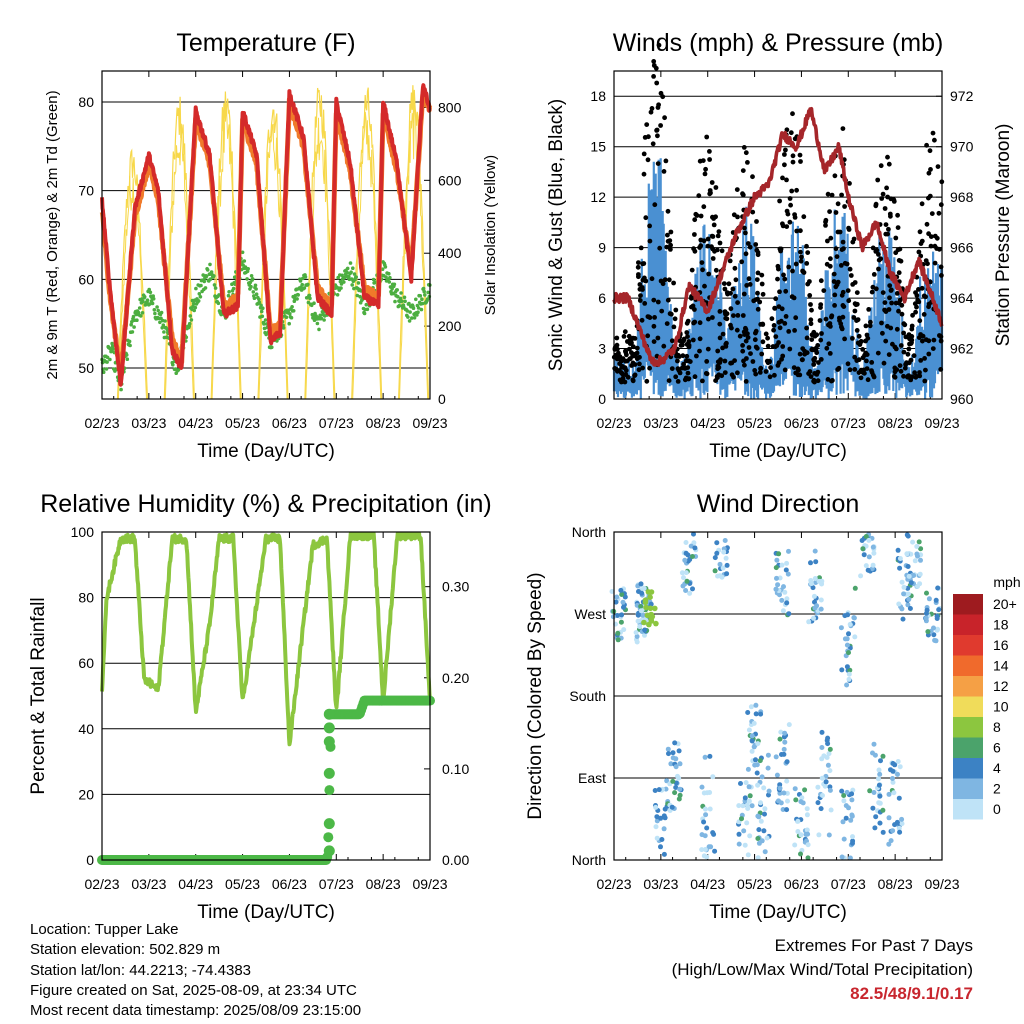 This screenshot has width=1024, height=1024. What do you see at coordinates (101, 884) in the screenshot?
I see `x-tick-label: 02/23` at bounding box center [101, 884].